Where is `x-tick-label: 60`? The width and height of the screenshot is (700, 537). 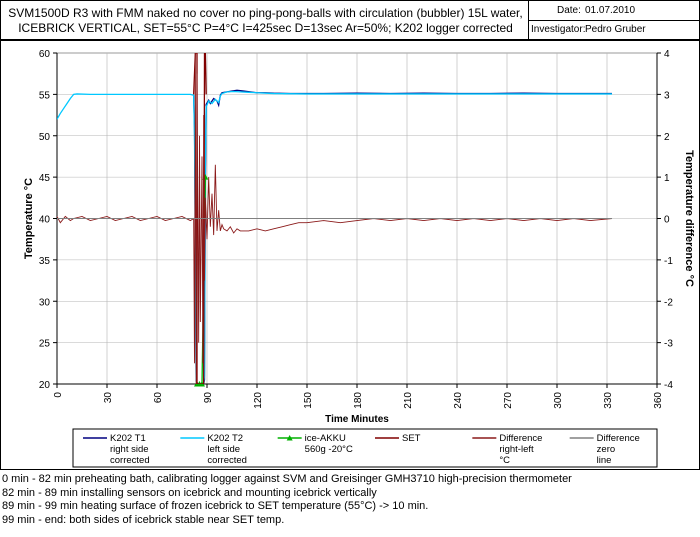
x-tick-label: 60 is located at coordinates (158, 398).